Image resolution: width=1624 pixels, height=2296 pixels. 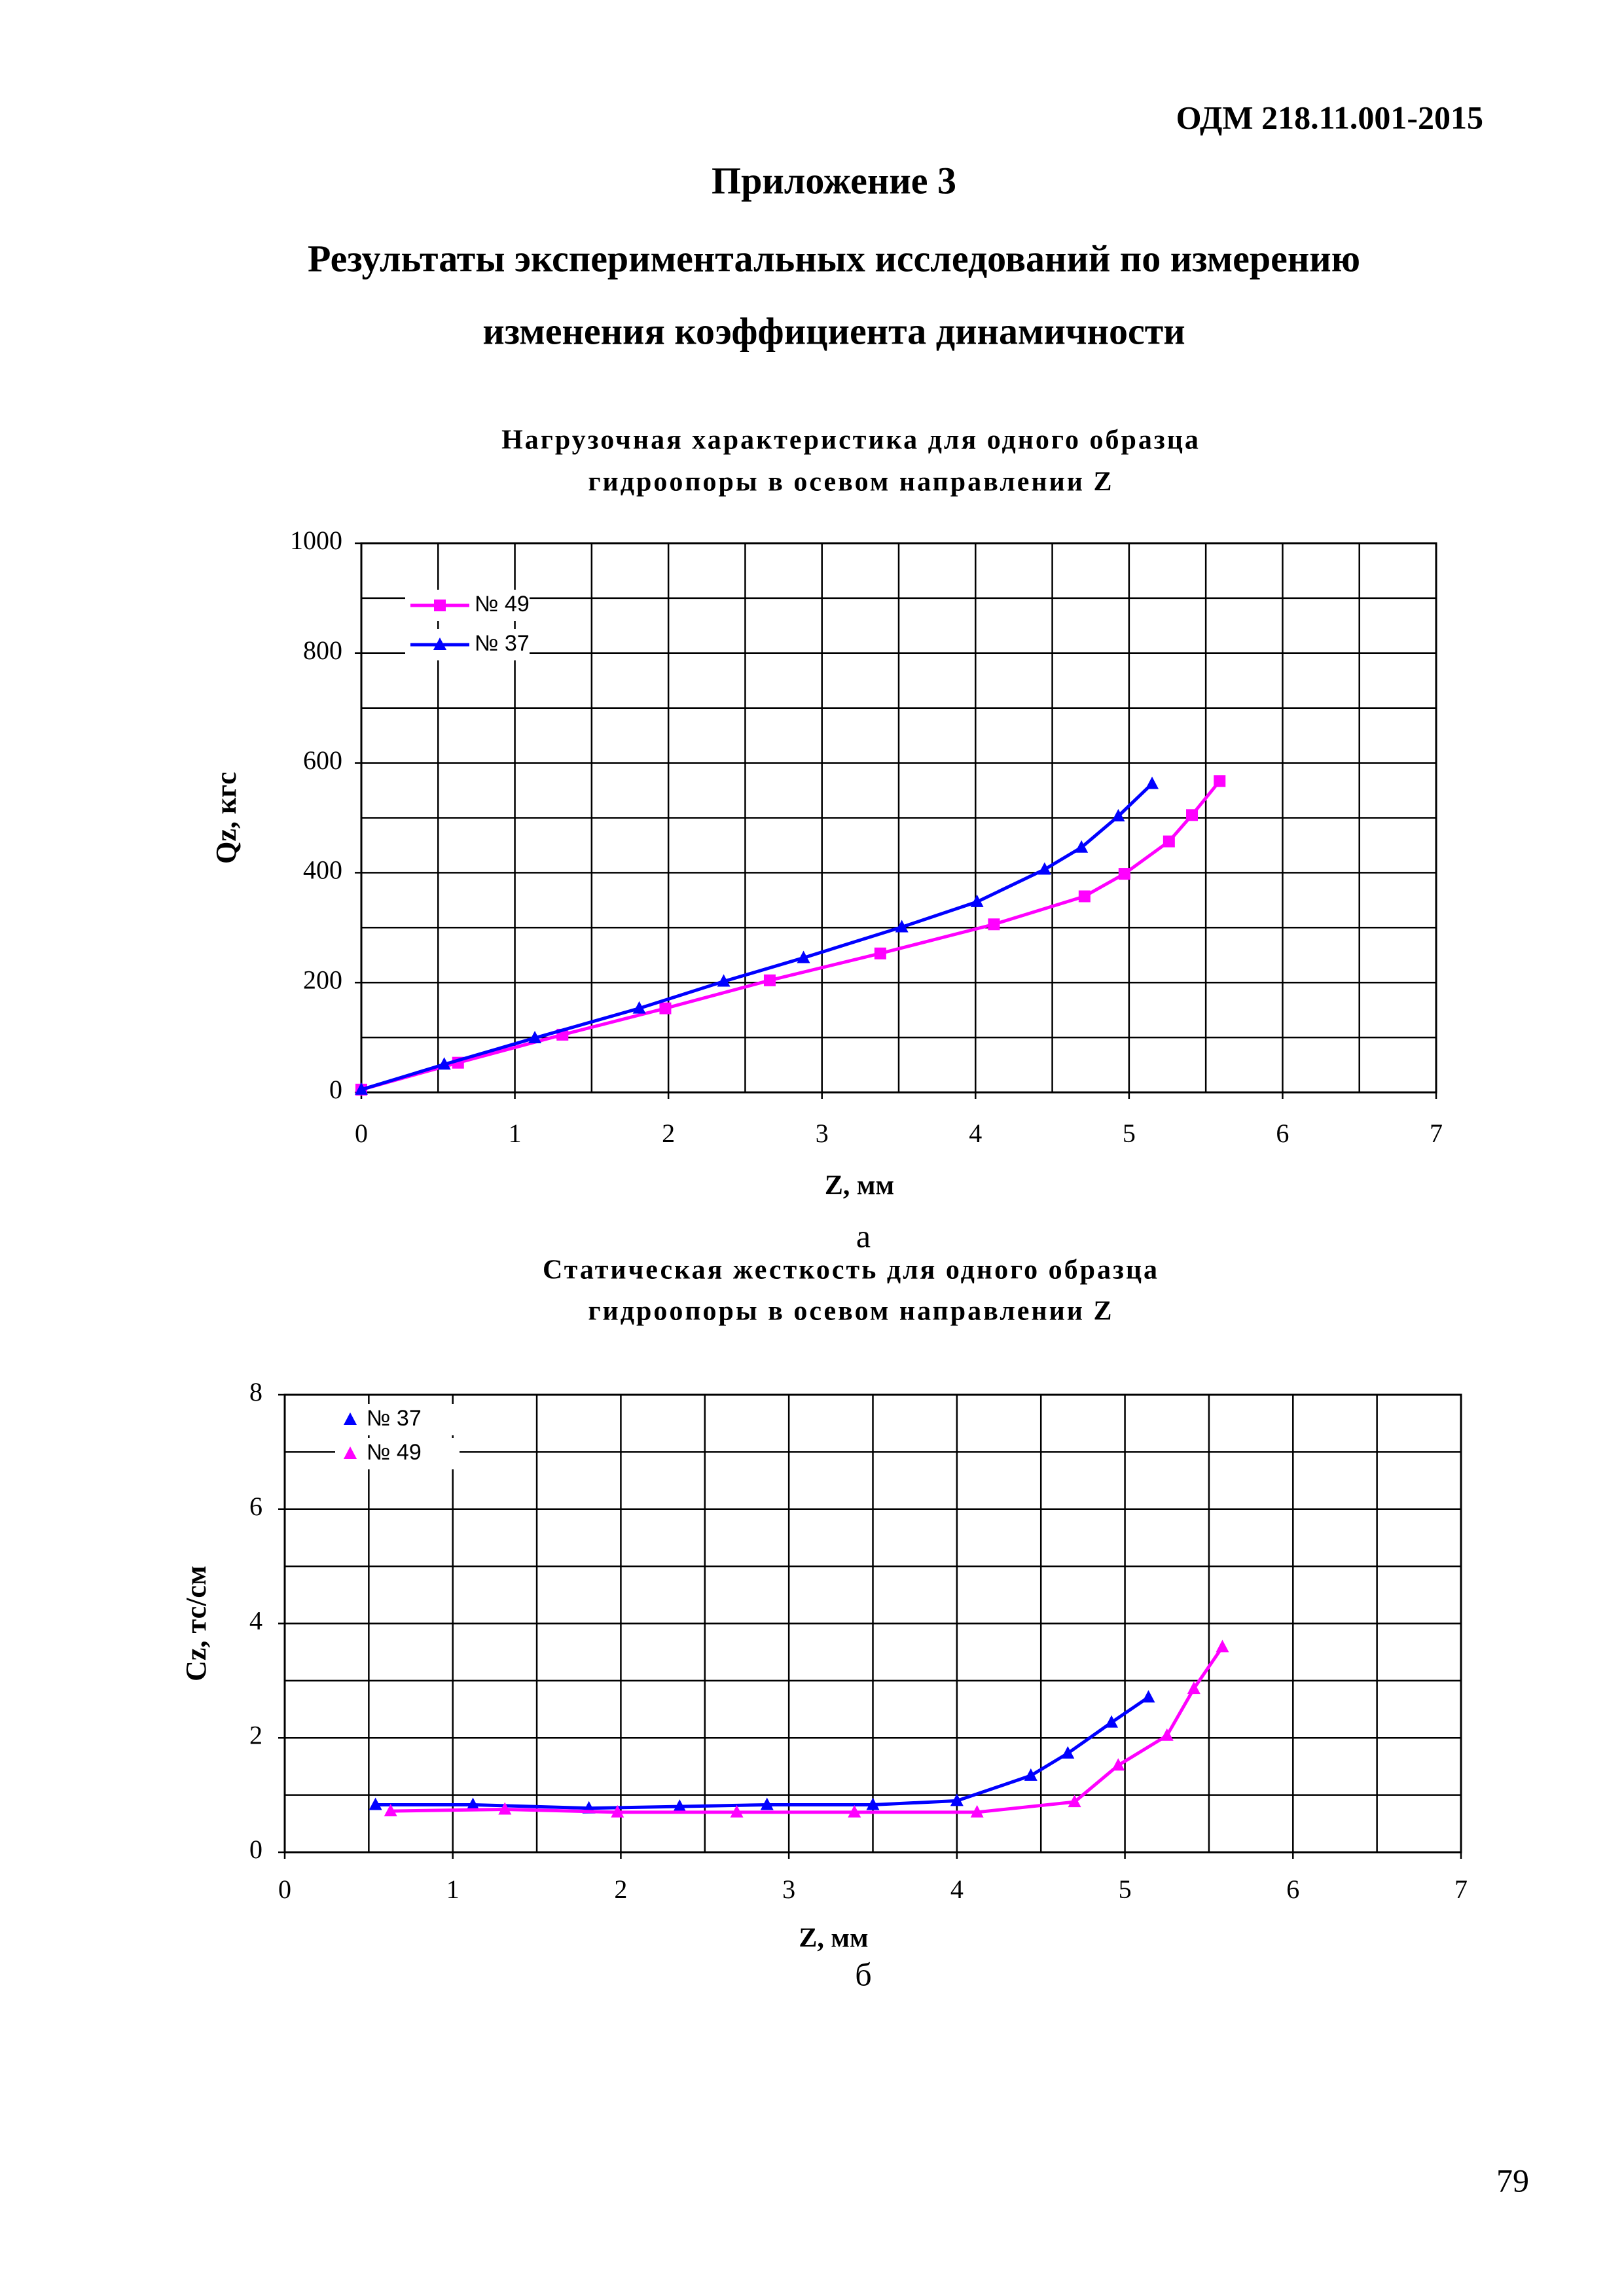 What do you see at coordinates (255, 1392) in the screenshot?
I see `y-tick-label: 8` at bounding box center [255, 1392].